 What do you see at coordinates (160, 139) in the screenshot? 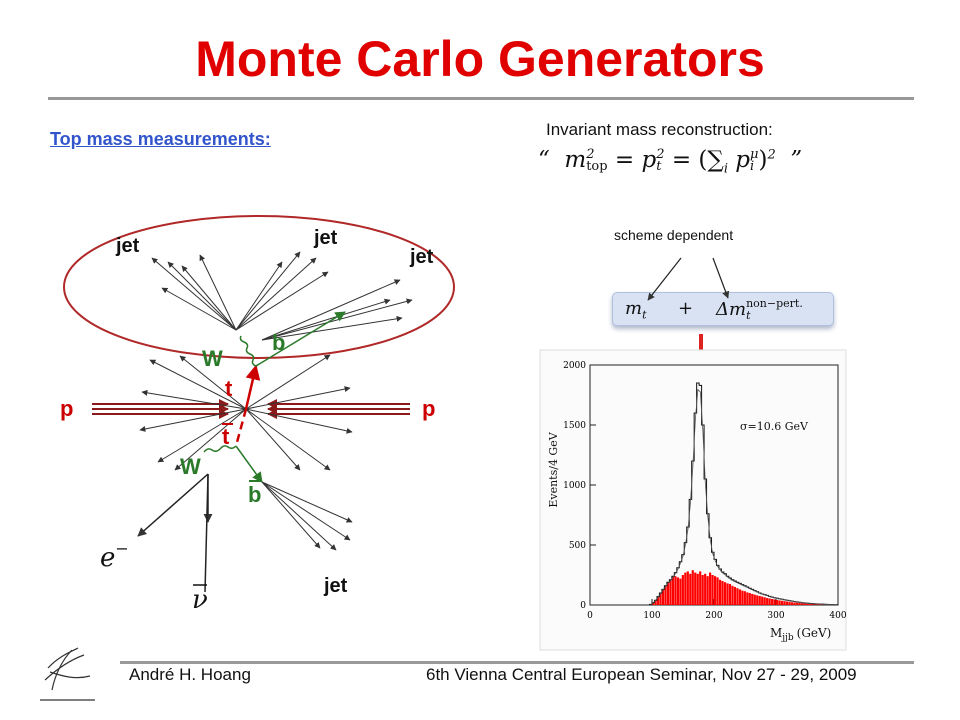
I see `section-heading: Top mass measurements:` at bounding box center [160, 139].